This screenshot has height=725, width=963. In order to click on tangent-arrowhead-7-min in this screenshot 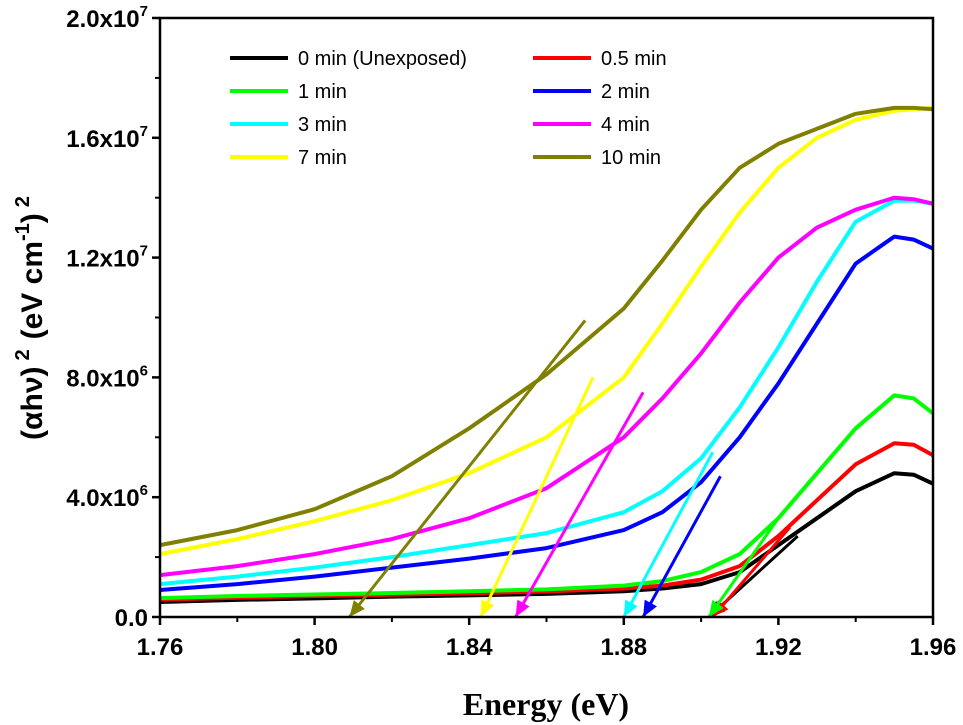, I will do `click(487, 608)`.